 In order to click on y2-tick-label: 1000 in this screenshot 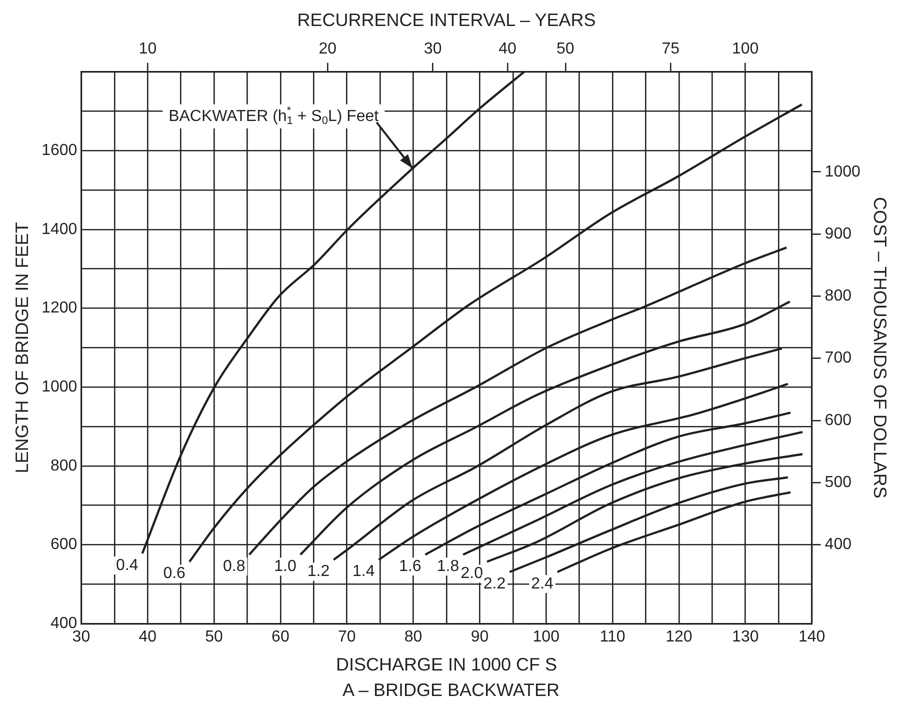, I will do `click(842, 171)`.